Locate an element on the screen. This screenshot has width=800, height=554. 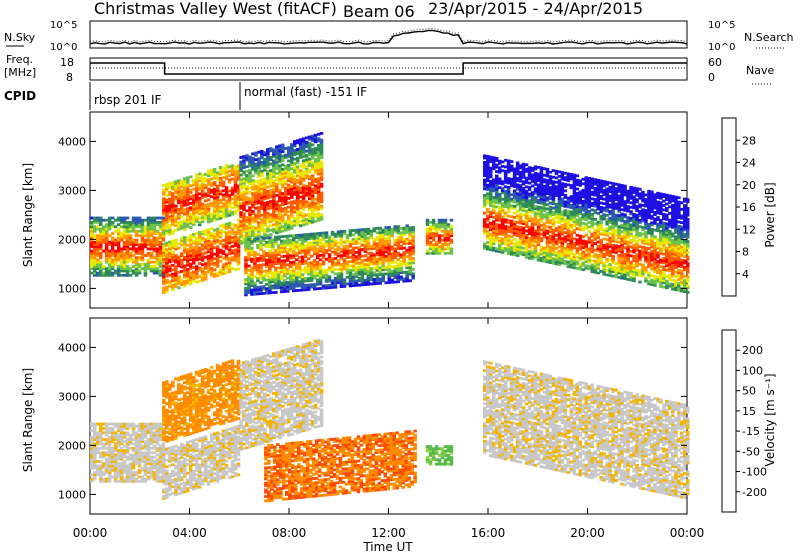
nsearch-label: N.Search is located at coordinates (769, 37).